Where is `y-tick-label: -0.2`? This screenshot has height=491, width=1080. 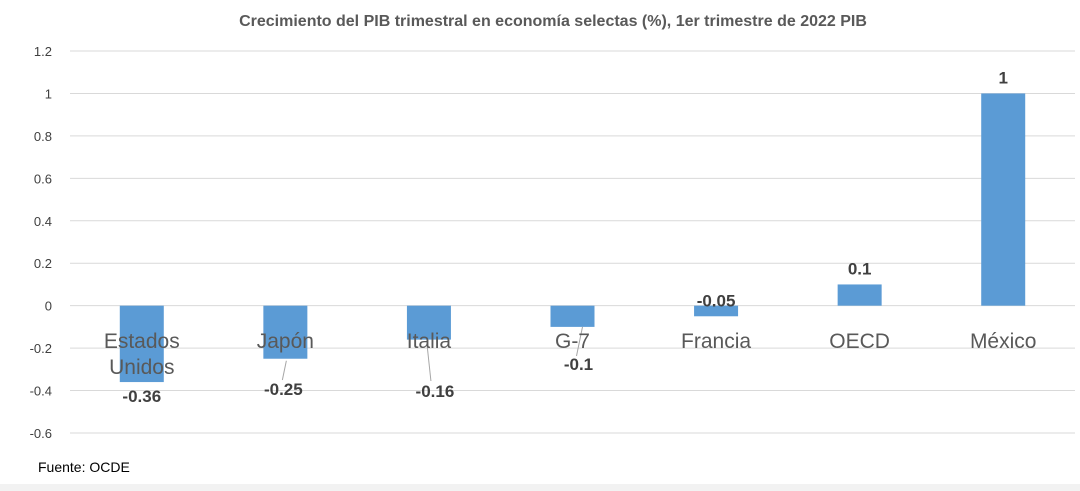
y-tick-label: -0.2 is located at coordinates (41, 348).